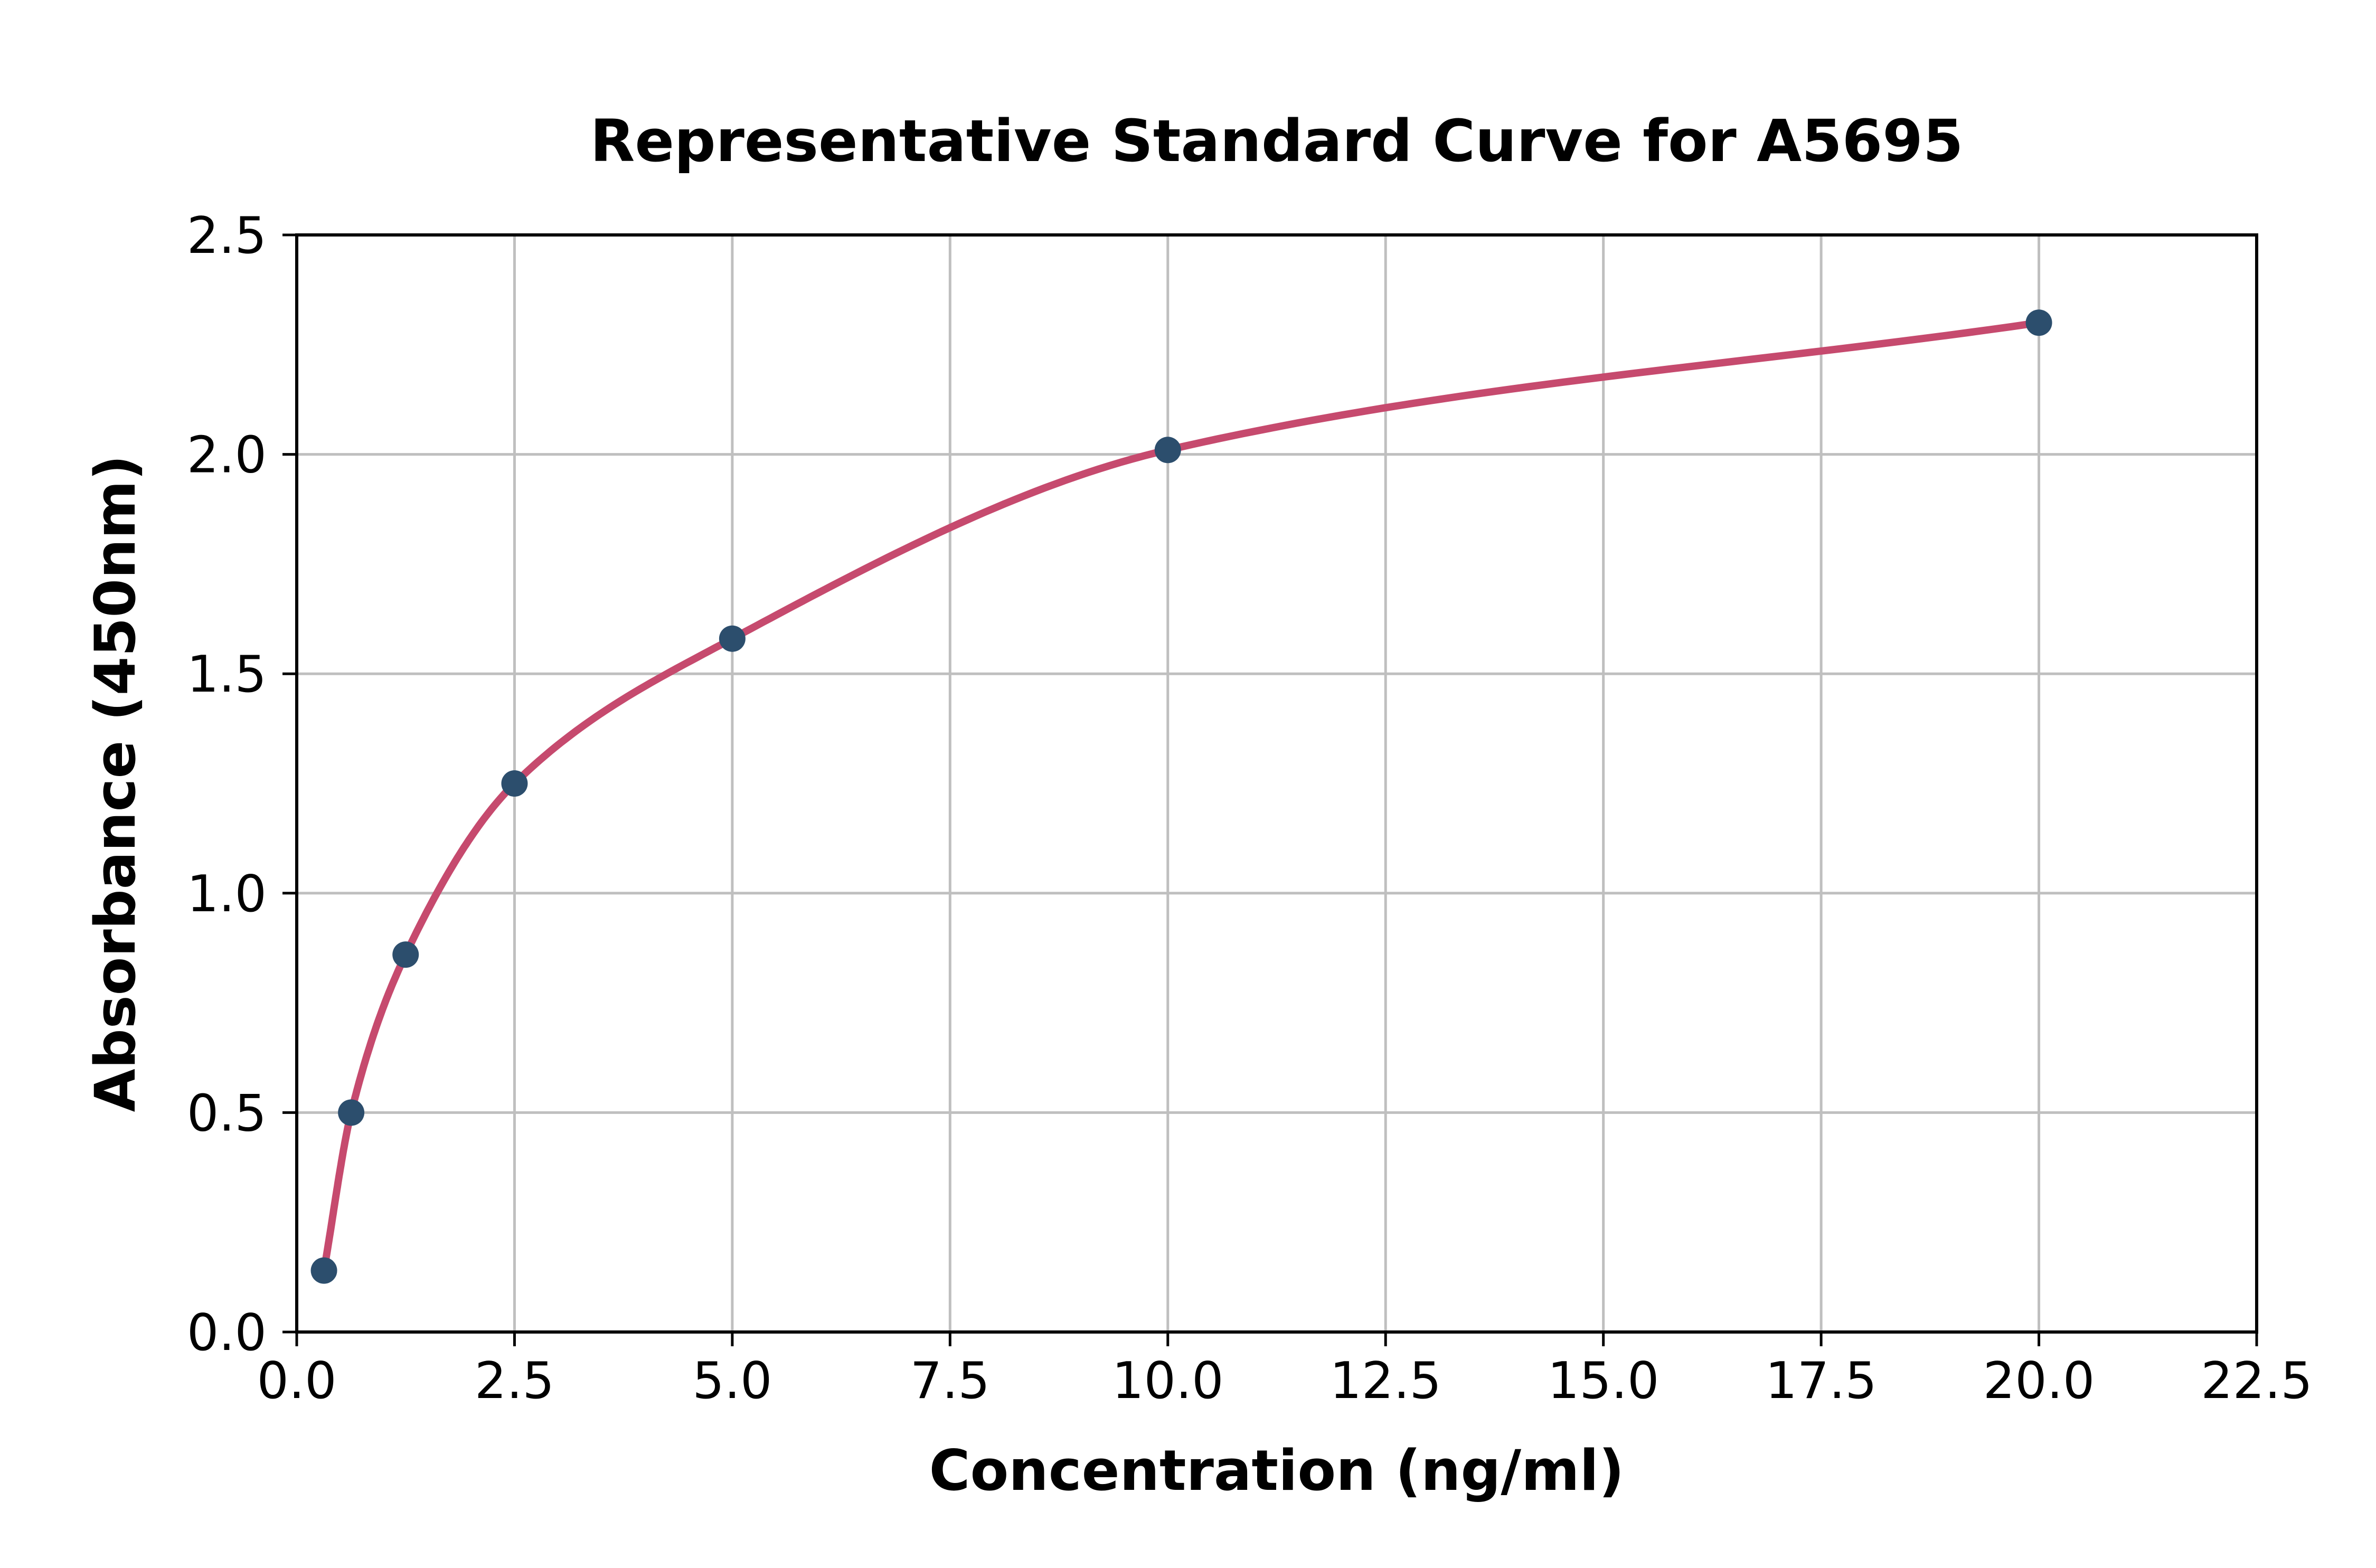  Describe the element at coordinates (227, 784) in the screenshot. I see `y-tick-labels: 0.0 0.5 1.0 1.5 2.0 2.5` at that location.